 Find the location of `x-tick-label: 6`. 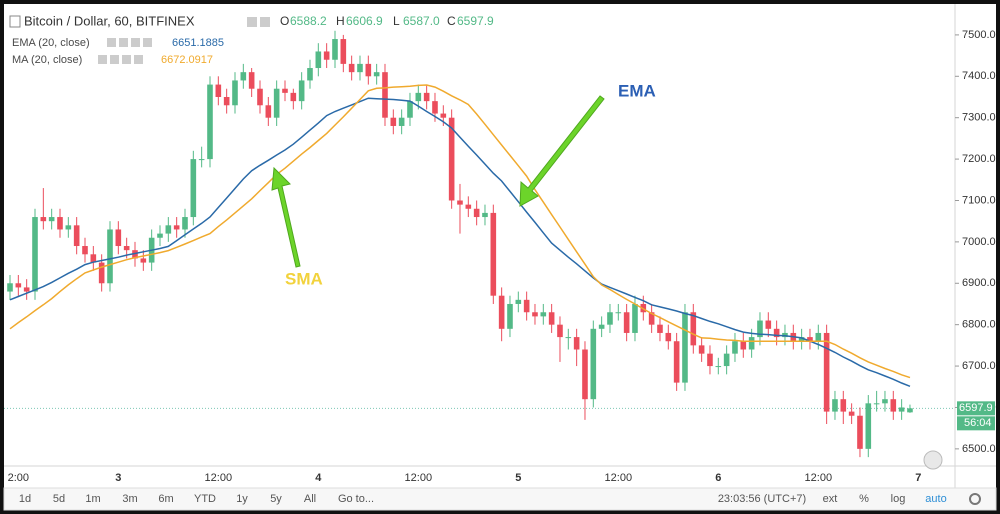

x-tick-label: 6 is located at coordinates (718, 478).